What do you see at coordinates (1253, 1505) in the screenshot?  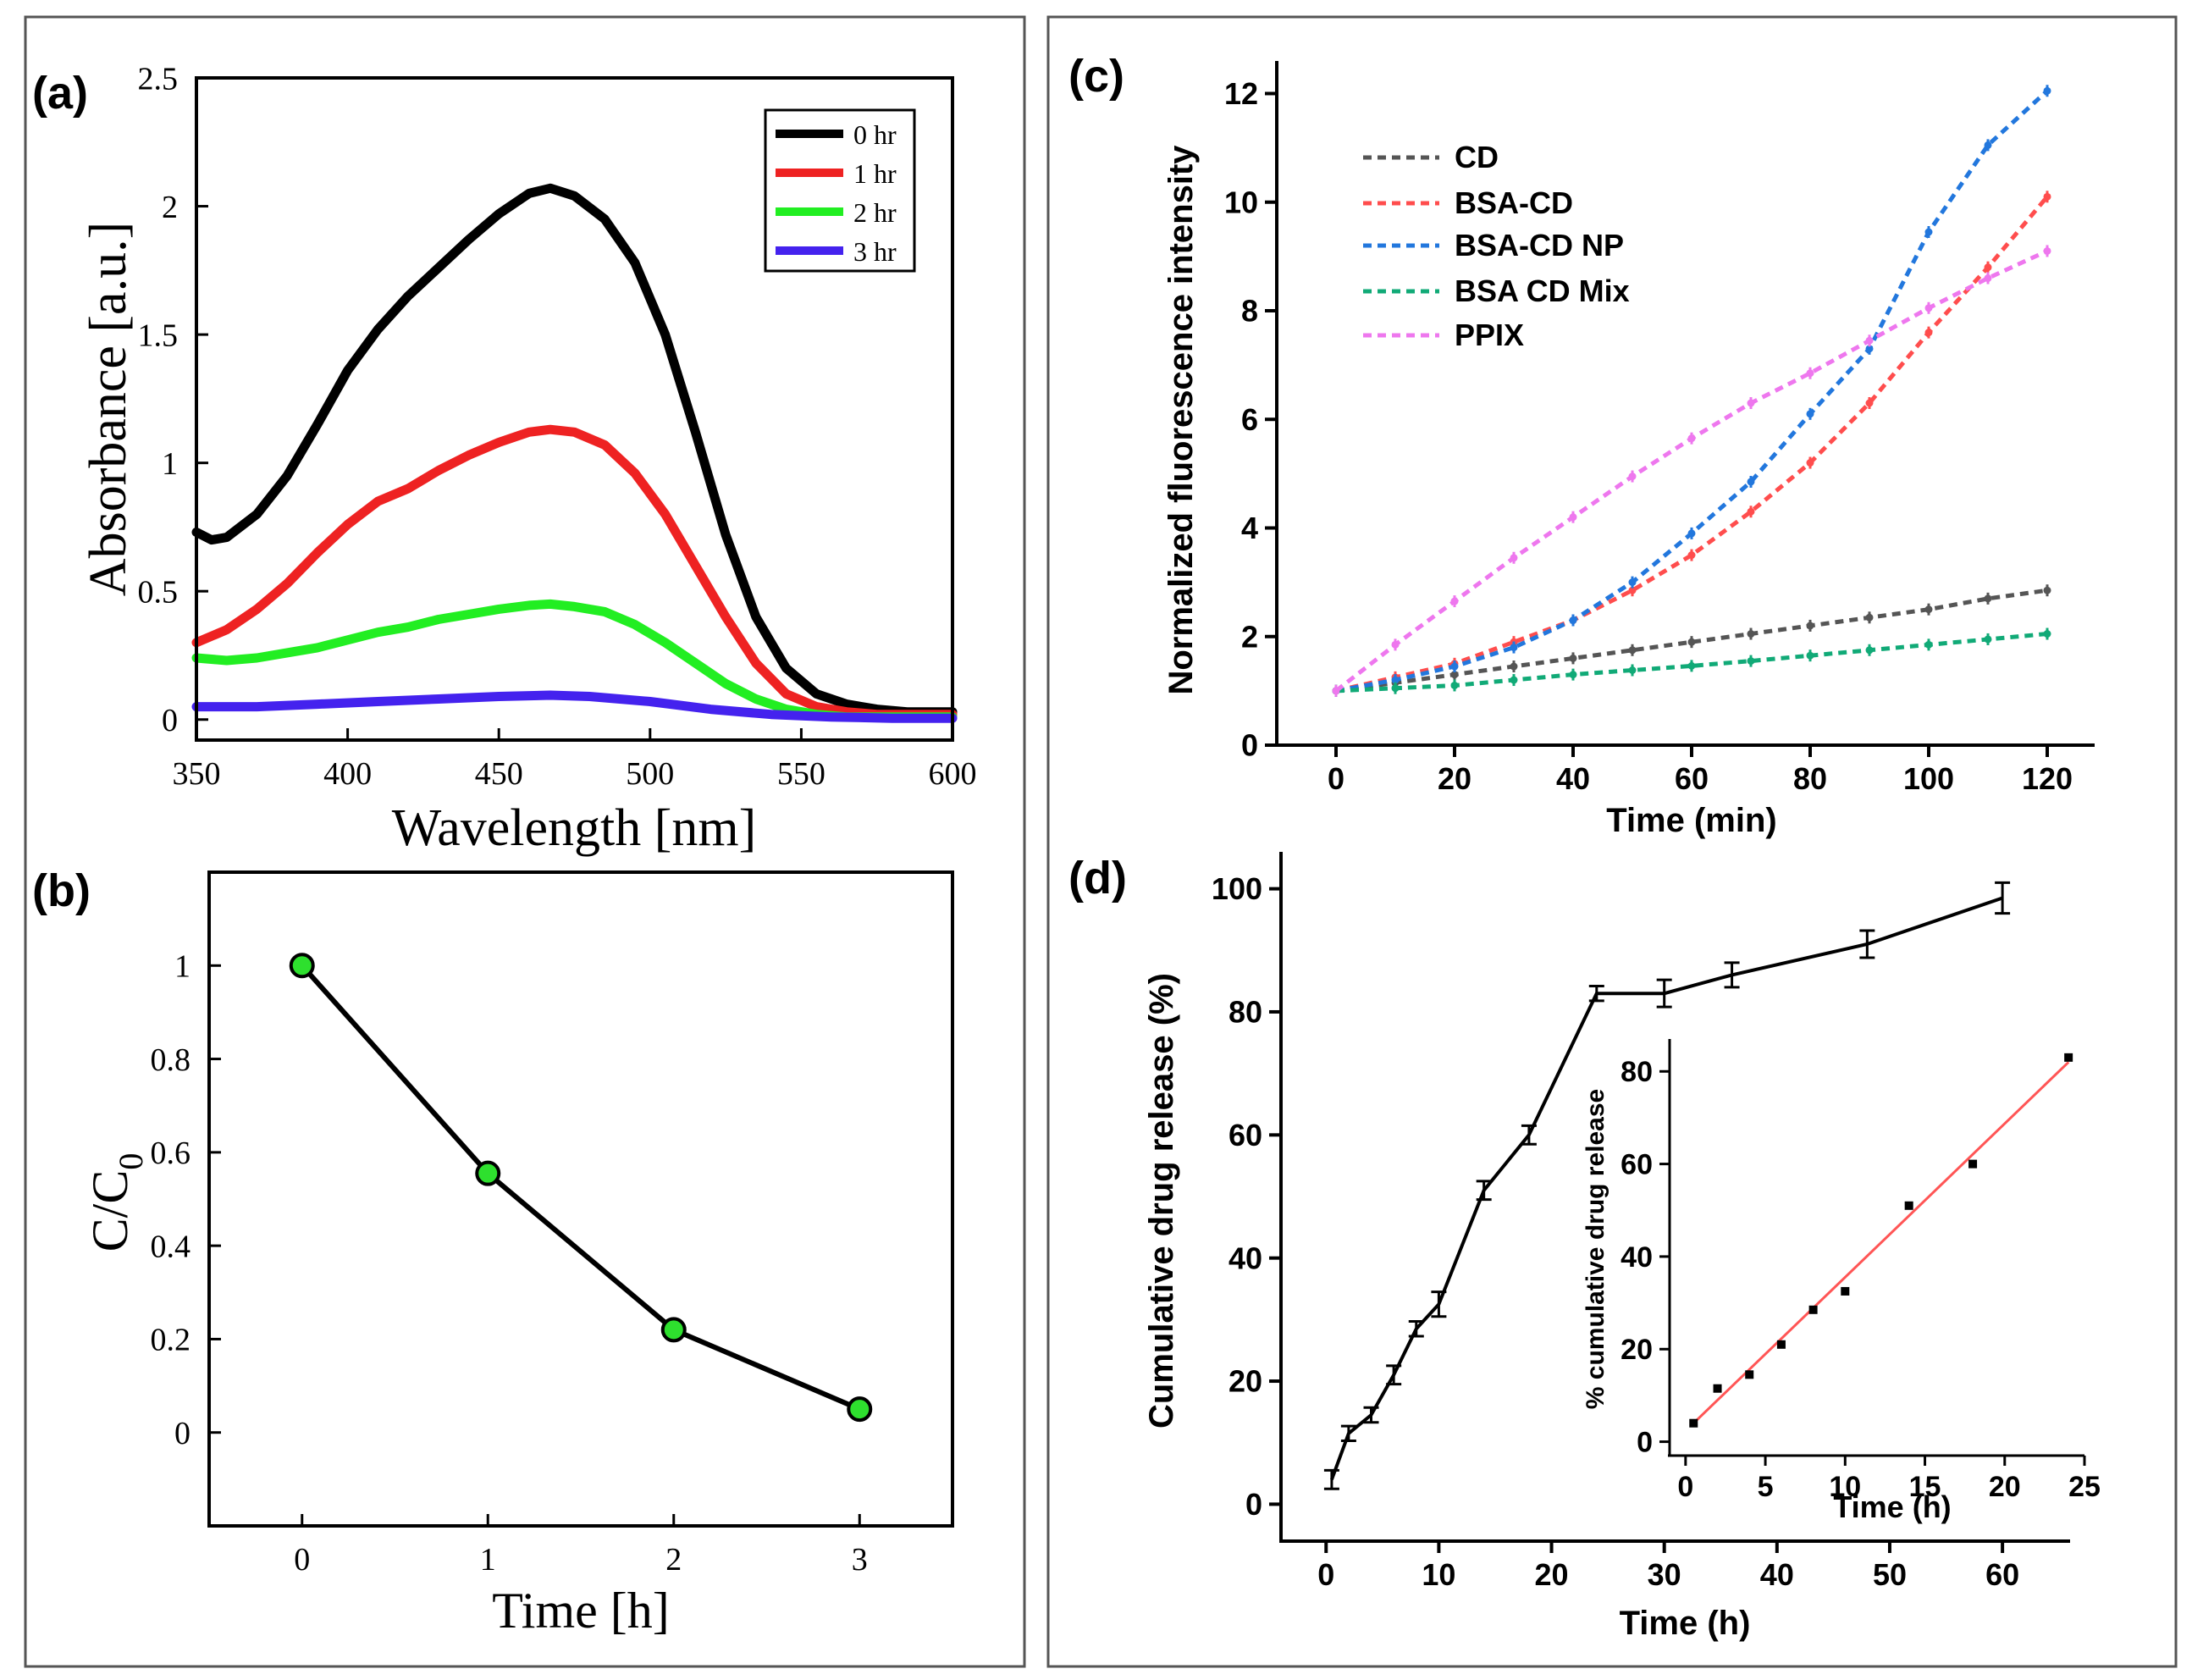 I see `plot-d-ytick-label: 0` at bounding box center [1253, 1505].